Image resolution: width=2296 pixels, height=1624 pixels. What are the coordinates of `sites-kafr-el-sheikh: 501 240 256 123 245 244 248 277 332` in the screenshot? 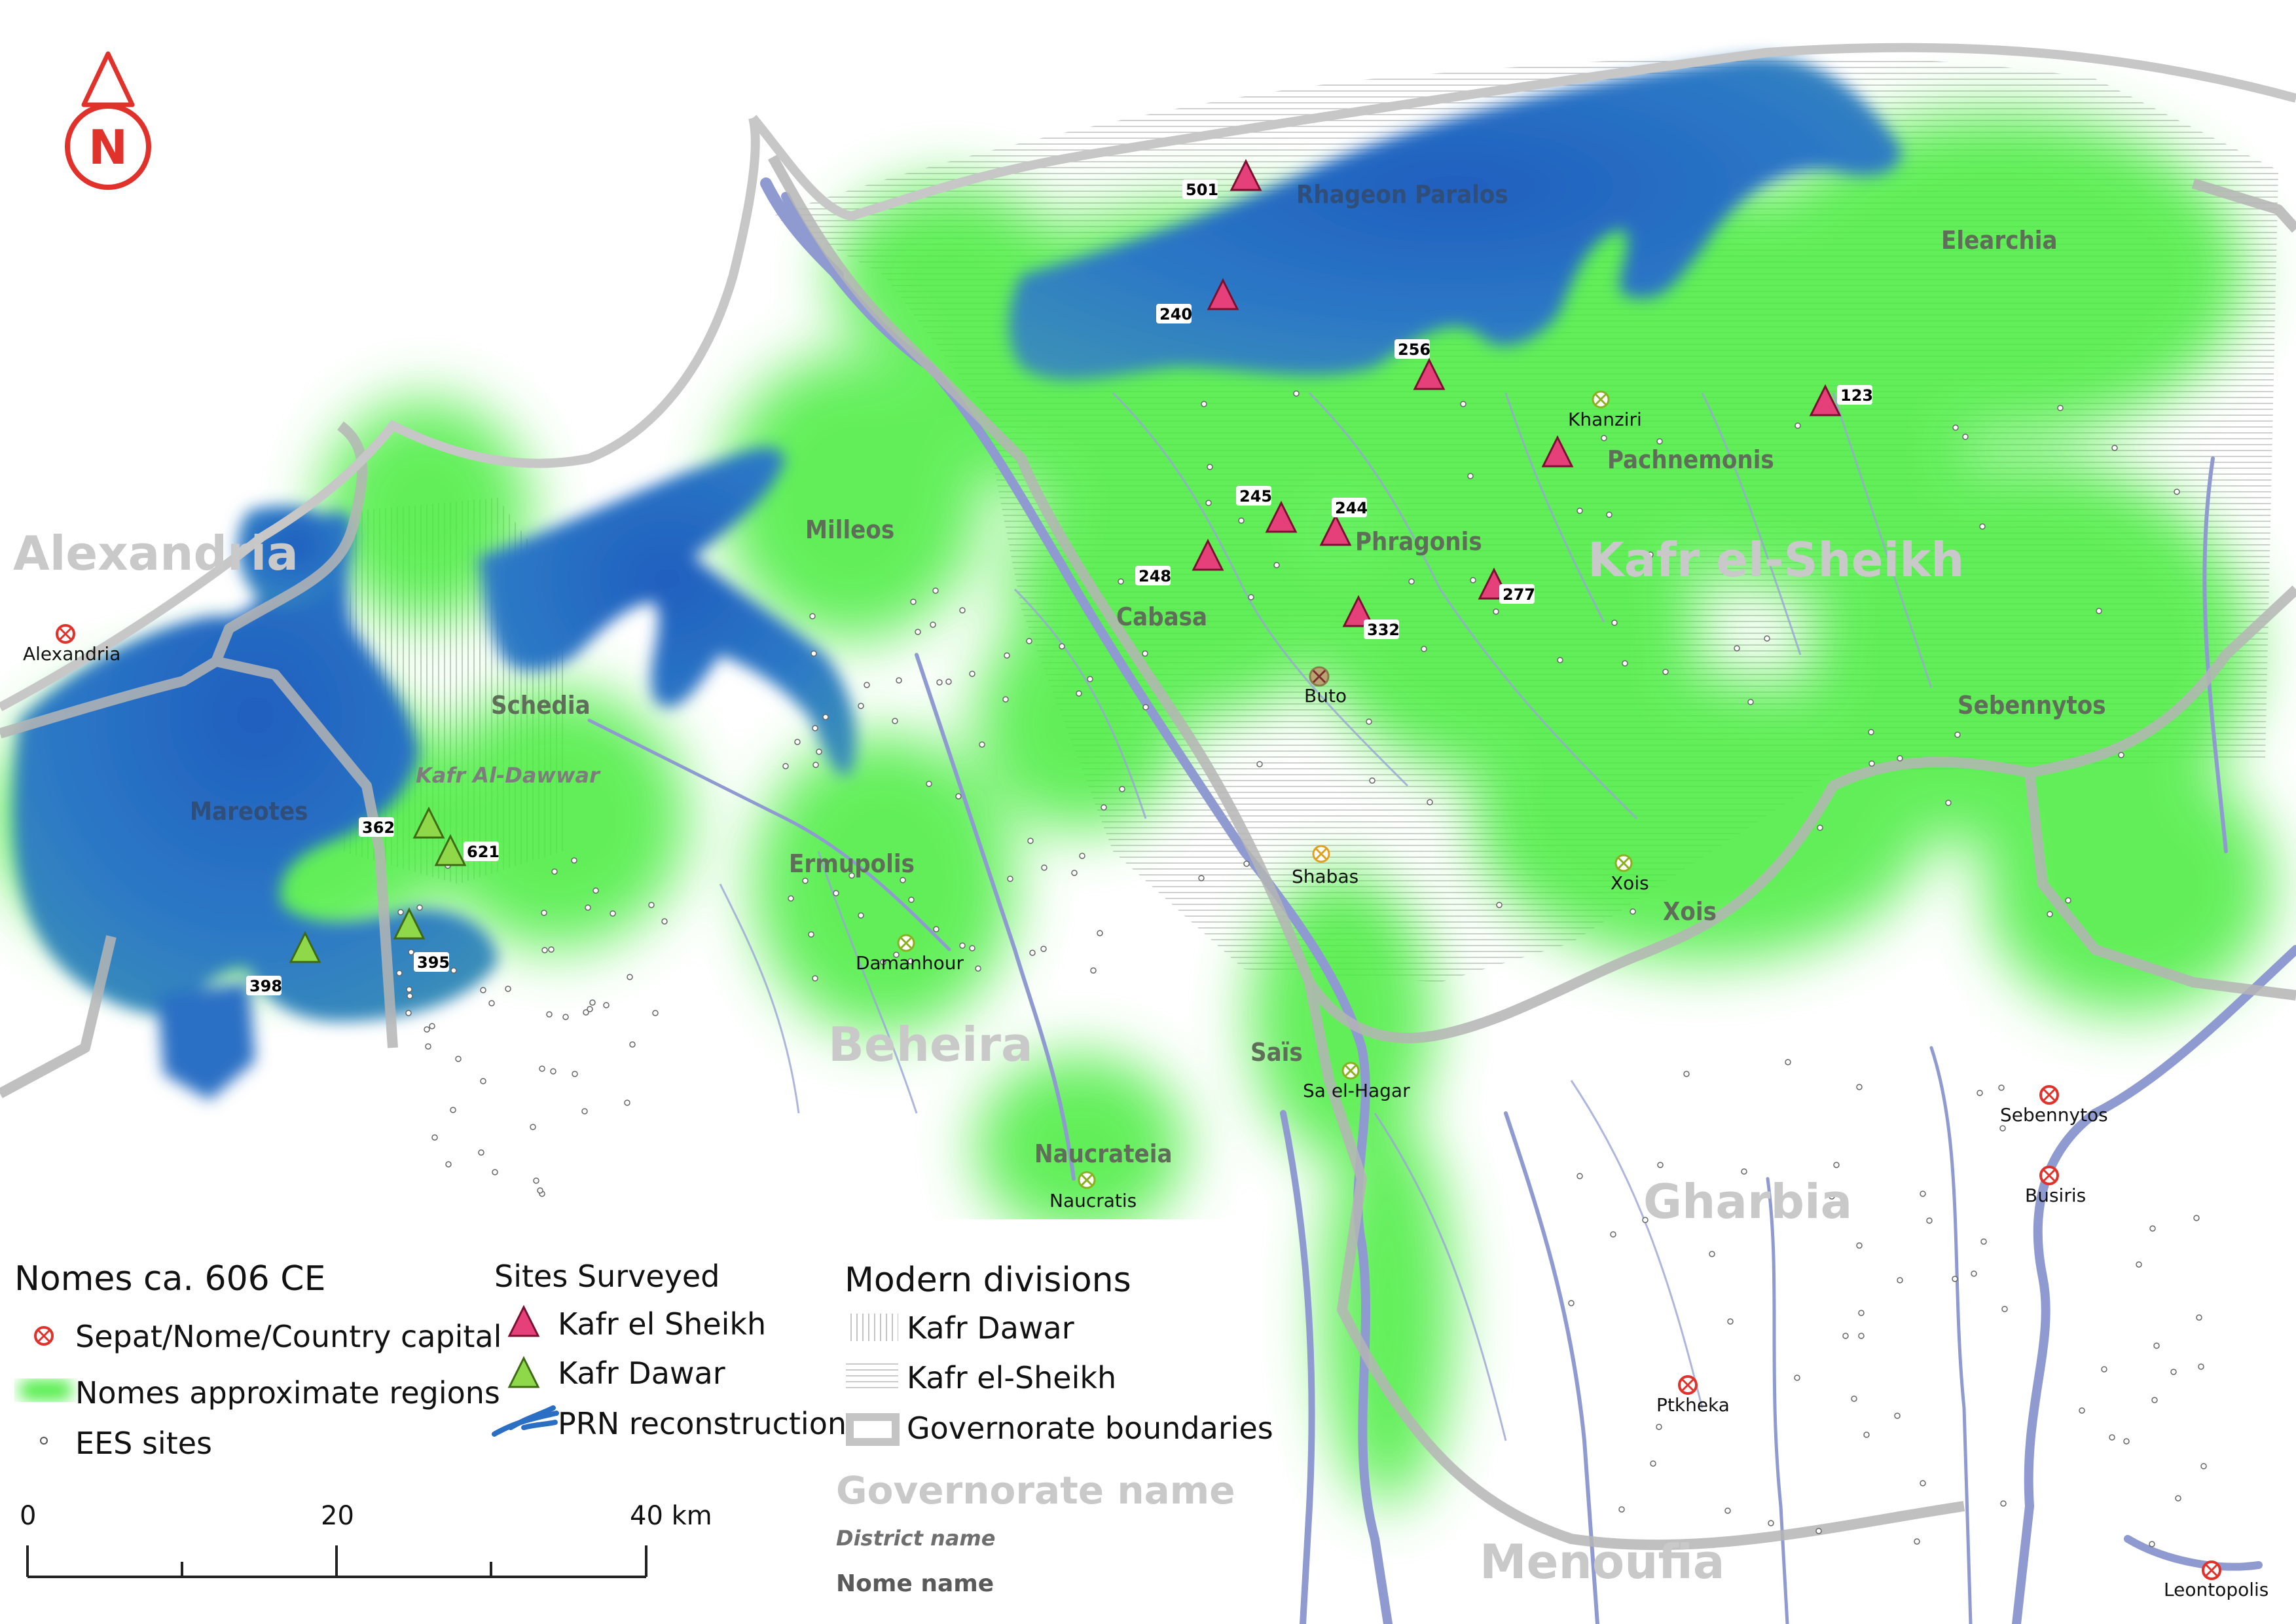 It's located at (1504, 398).